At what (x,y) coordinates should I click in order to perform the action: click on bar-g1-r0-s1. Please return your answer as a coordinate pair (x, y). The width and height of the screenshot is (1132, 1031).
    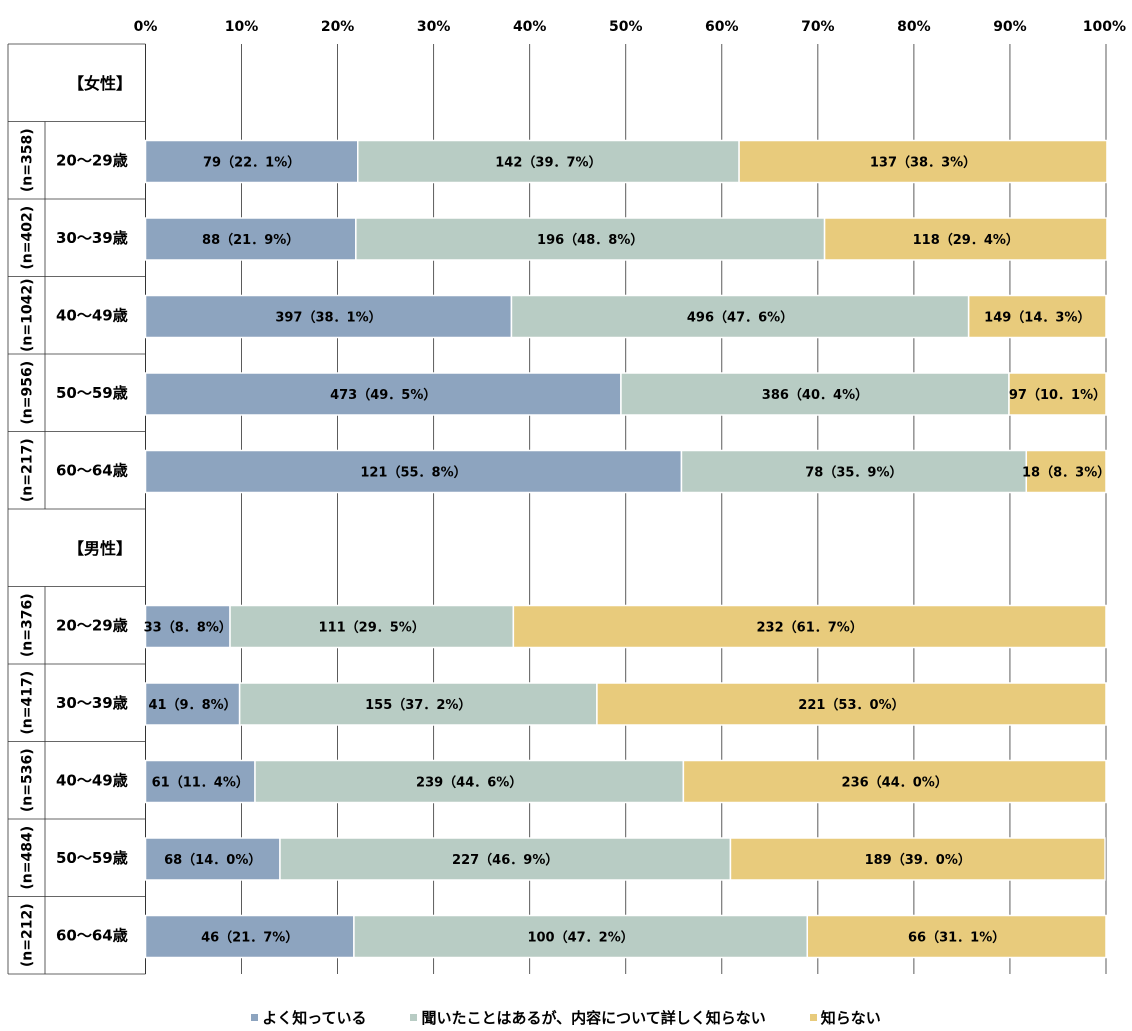
    Looking at the image, I should click on (372, 626).